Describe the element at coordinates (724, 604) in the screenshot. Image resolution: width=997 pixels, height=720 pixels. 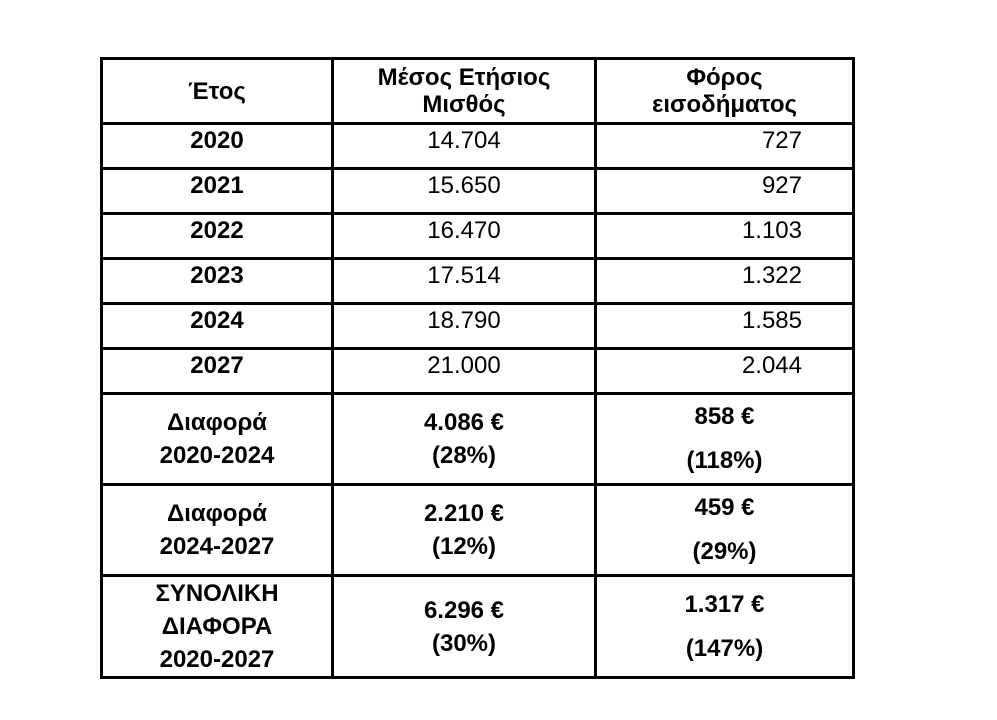
I see `total-tax-value: 1.317 €` at that location.